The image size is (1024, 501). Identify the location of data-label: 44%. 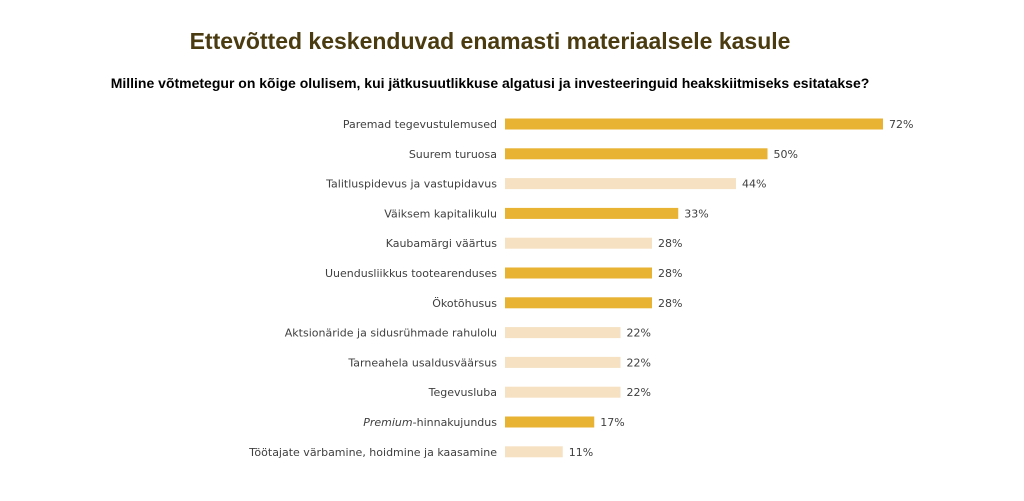
(754, 184).